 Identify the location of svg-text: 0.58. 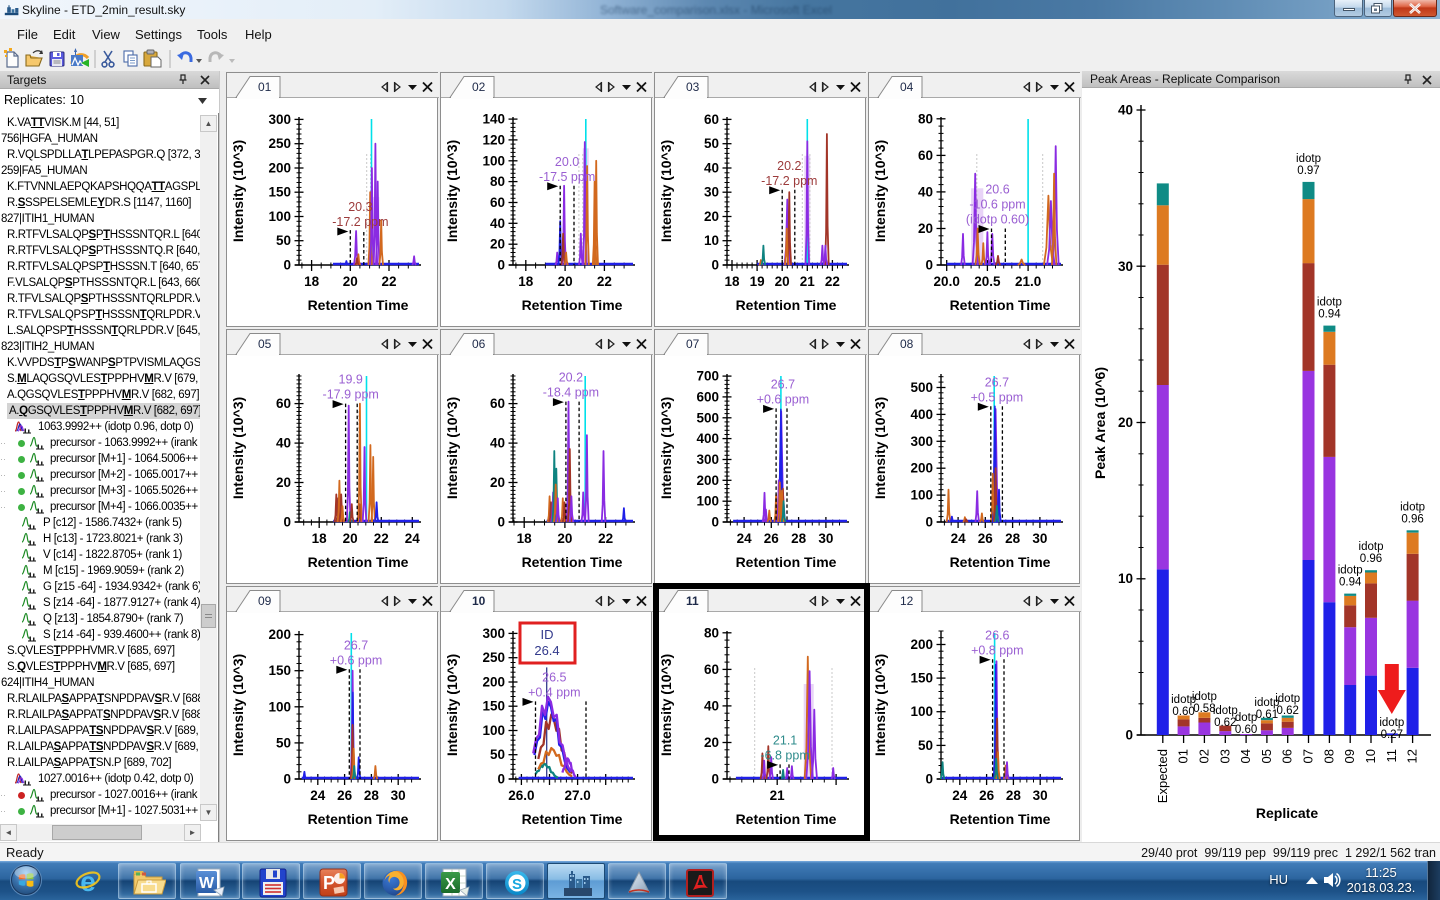
(1204, 709).